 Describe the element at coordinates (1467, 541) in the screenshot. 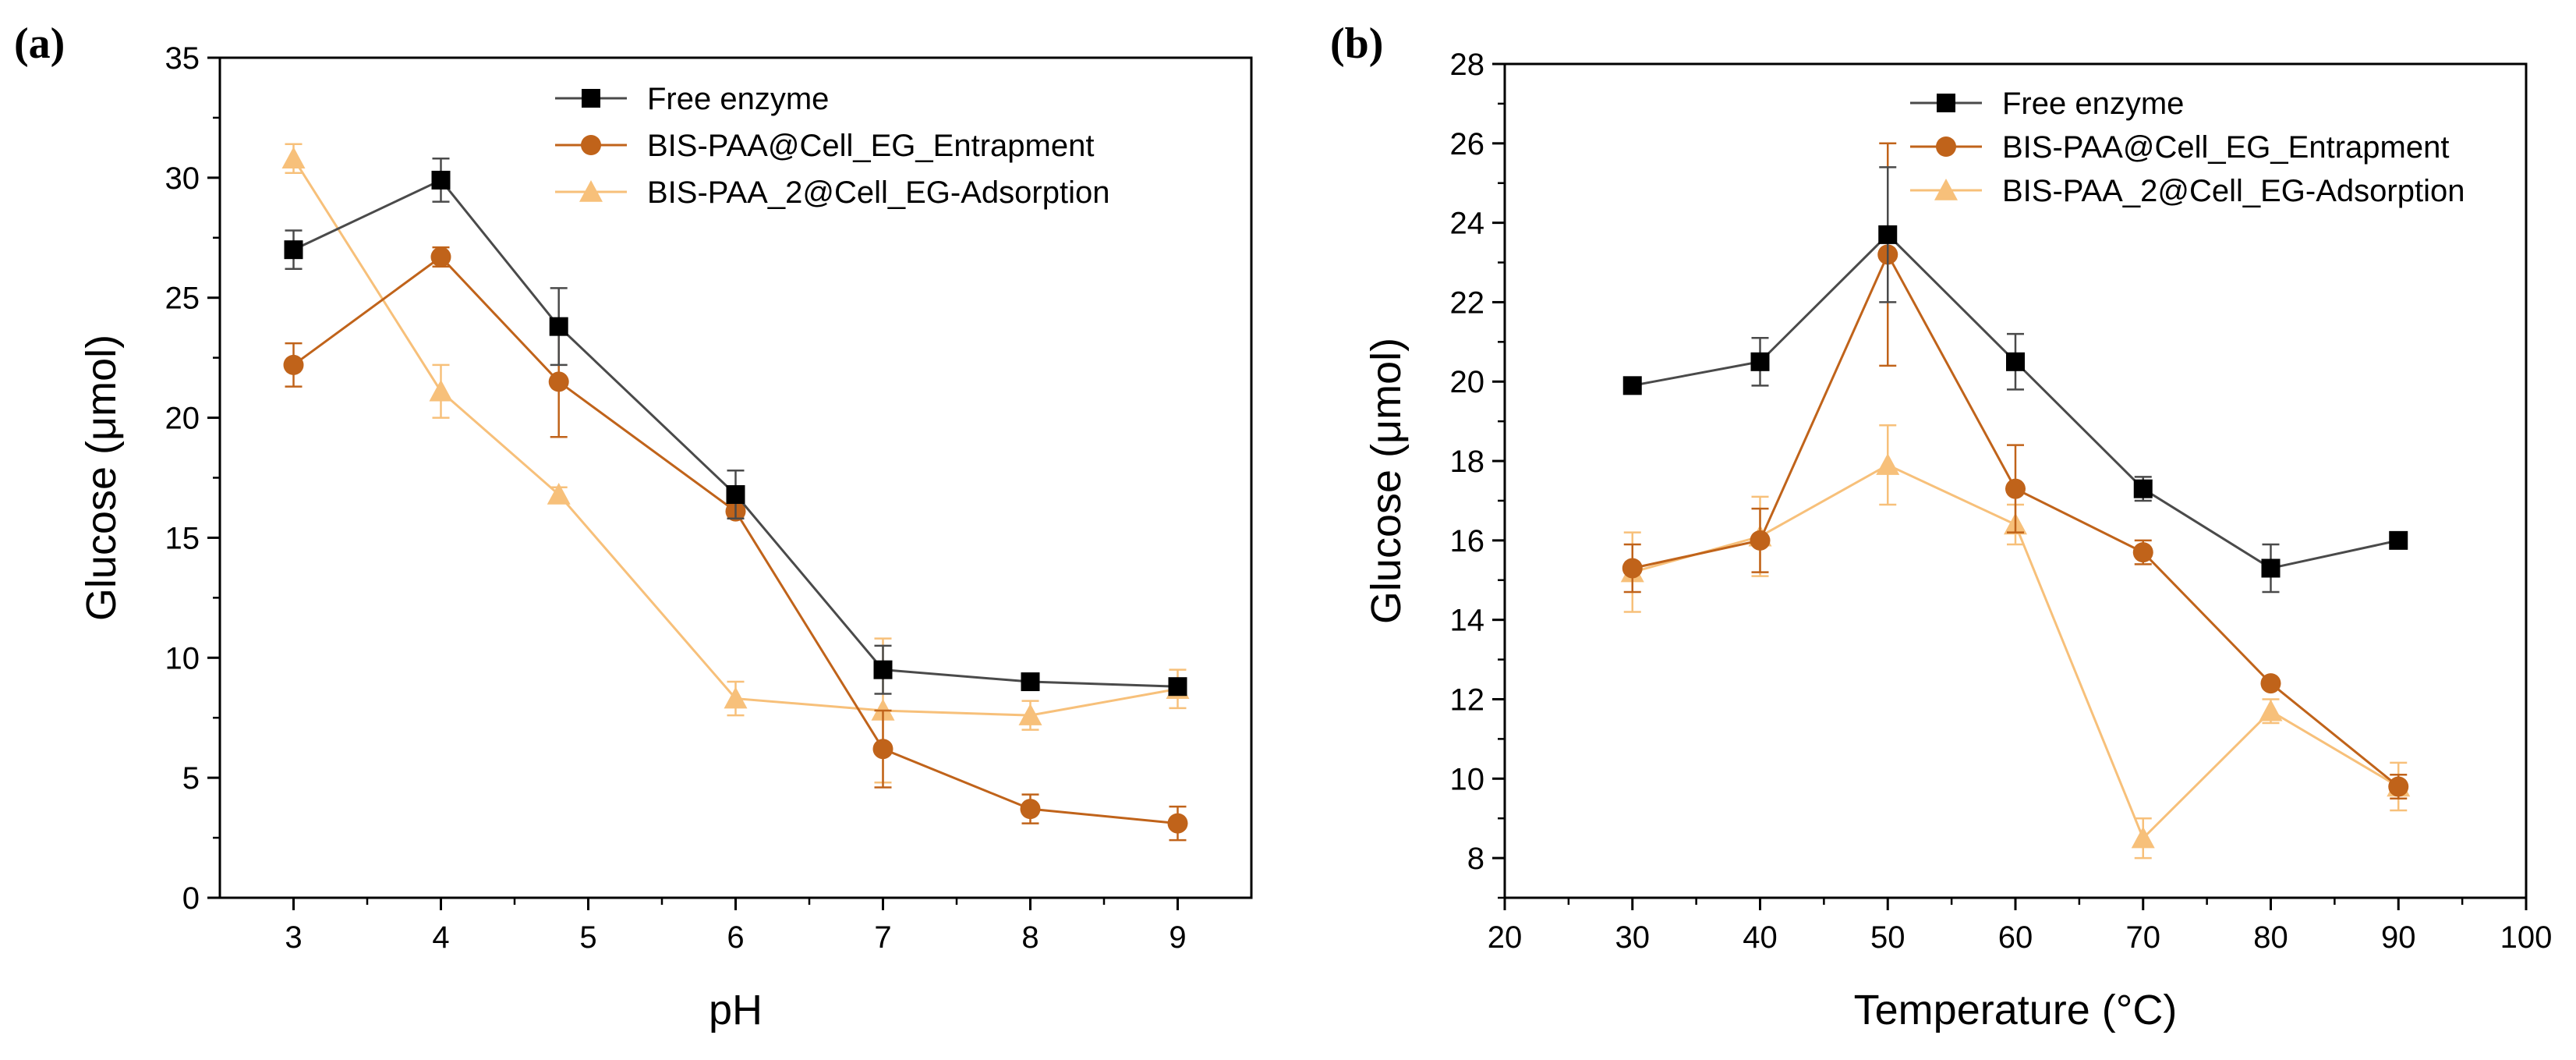

I see `y-tick-label: 16` at that location.